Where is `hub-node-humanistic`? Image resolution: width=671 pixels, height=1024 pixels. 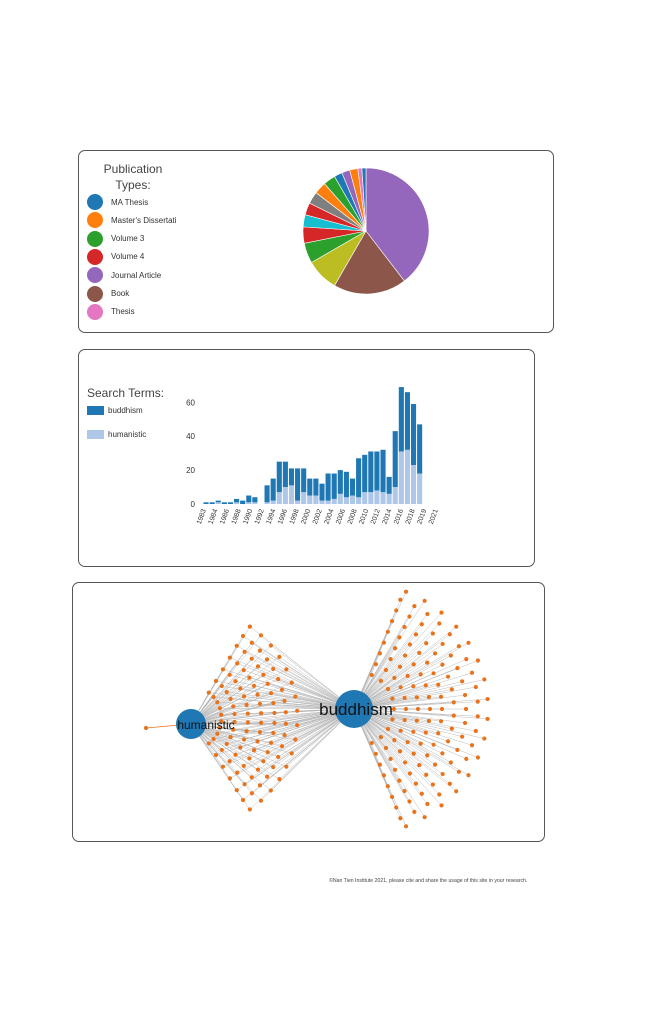 hub-node-humanistic is located at coordinates (191, 724).